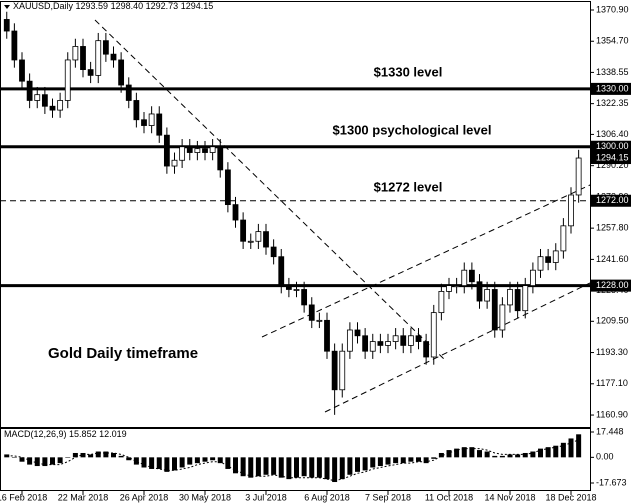  Describe the element at coordinates (610, 158) in the screenshot. I see `price-tag` at that location.